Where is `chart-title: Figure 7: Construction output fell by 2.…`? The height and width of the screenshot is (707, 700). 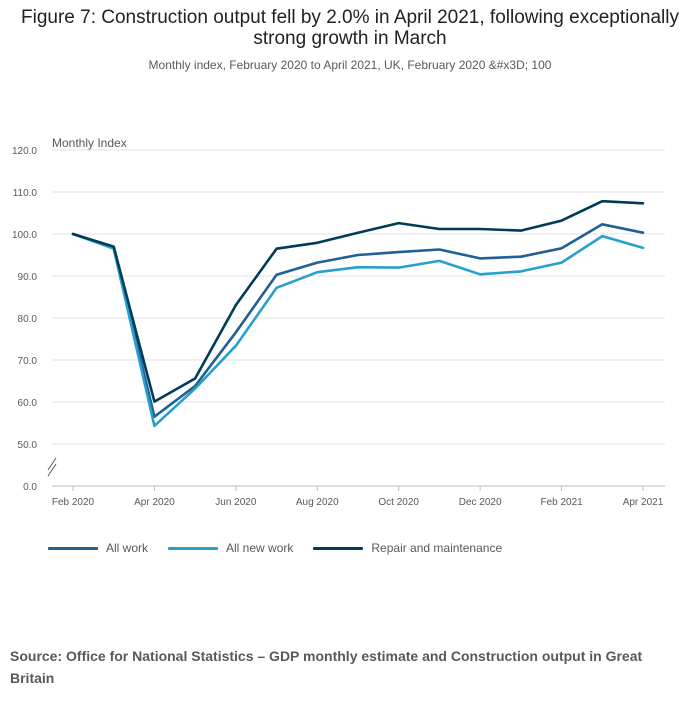 chart-title: Figure 7: Construction output fell by 2.… is located at coordinates (350, 28).